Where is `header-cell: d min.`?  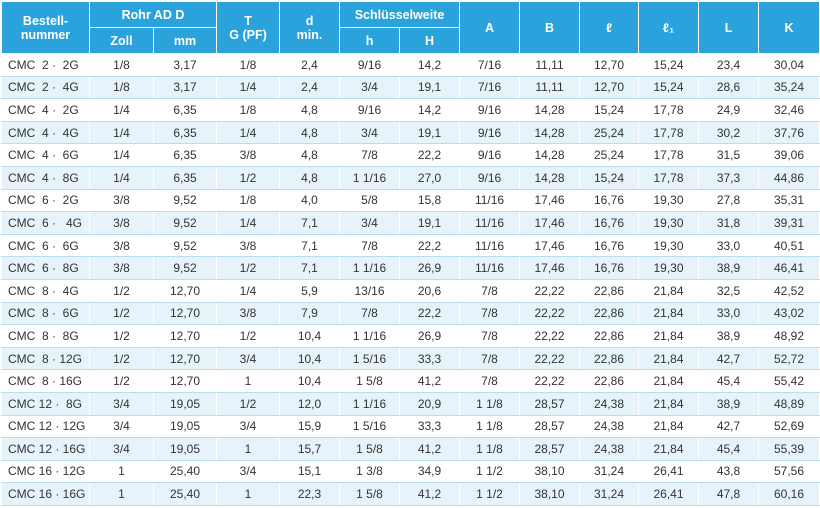 header-cell: d min. is located at coordinates (310, 27).